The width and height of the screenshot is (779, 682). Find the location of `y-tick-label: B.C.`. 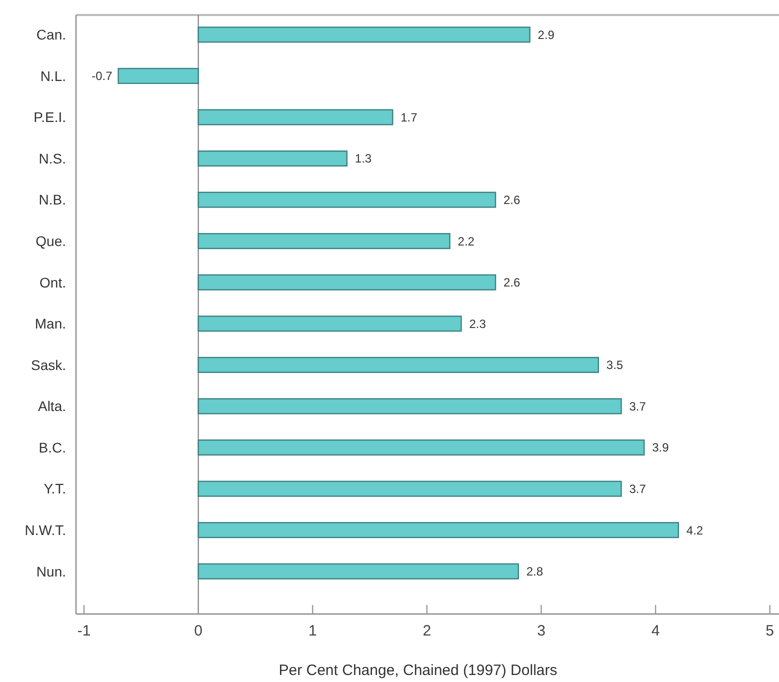

y-tick-label: B.C. is located at coordinates (52, 447).